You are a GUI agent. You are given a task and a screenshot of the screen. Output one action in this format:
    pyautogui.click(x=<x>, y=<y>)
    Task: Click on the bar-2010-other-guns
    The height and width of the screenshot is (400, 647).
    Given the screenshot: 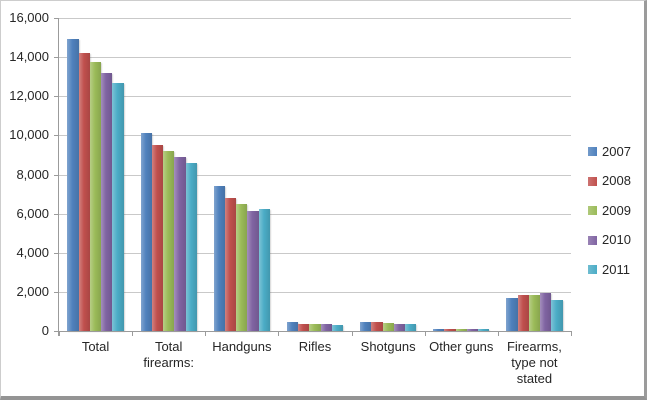 What is the action you would take?
    pyautogui.click(x=472, y=330)
    